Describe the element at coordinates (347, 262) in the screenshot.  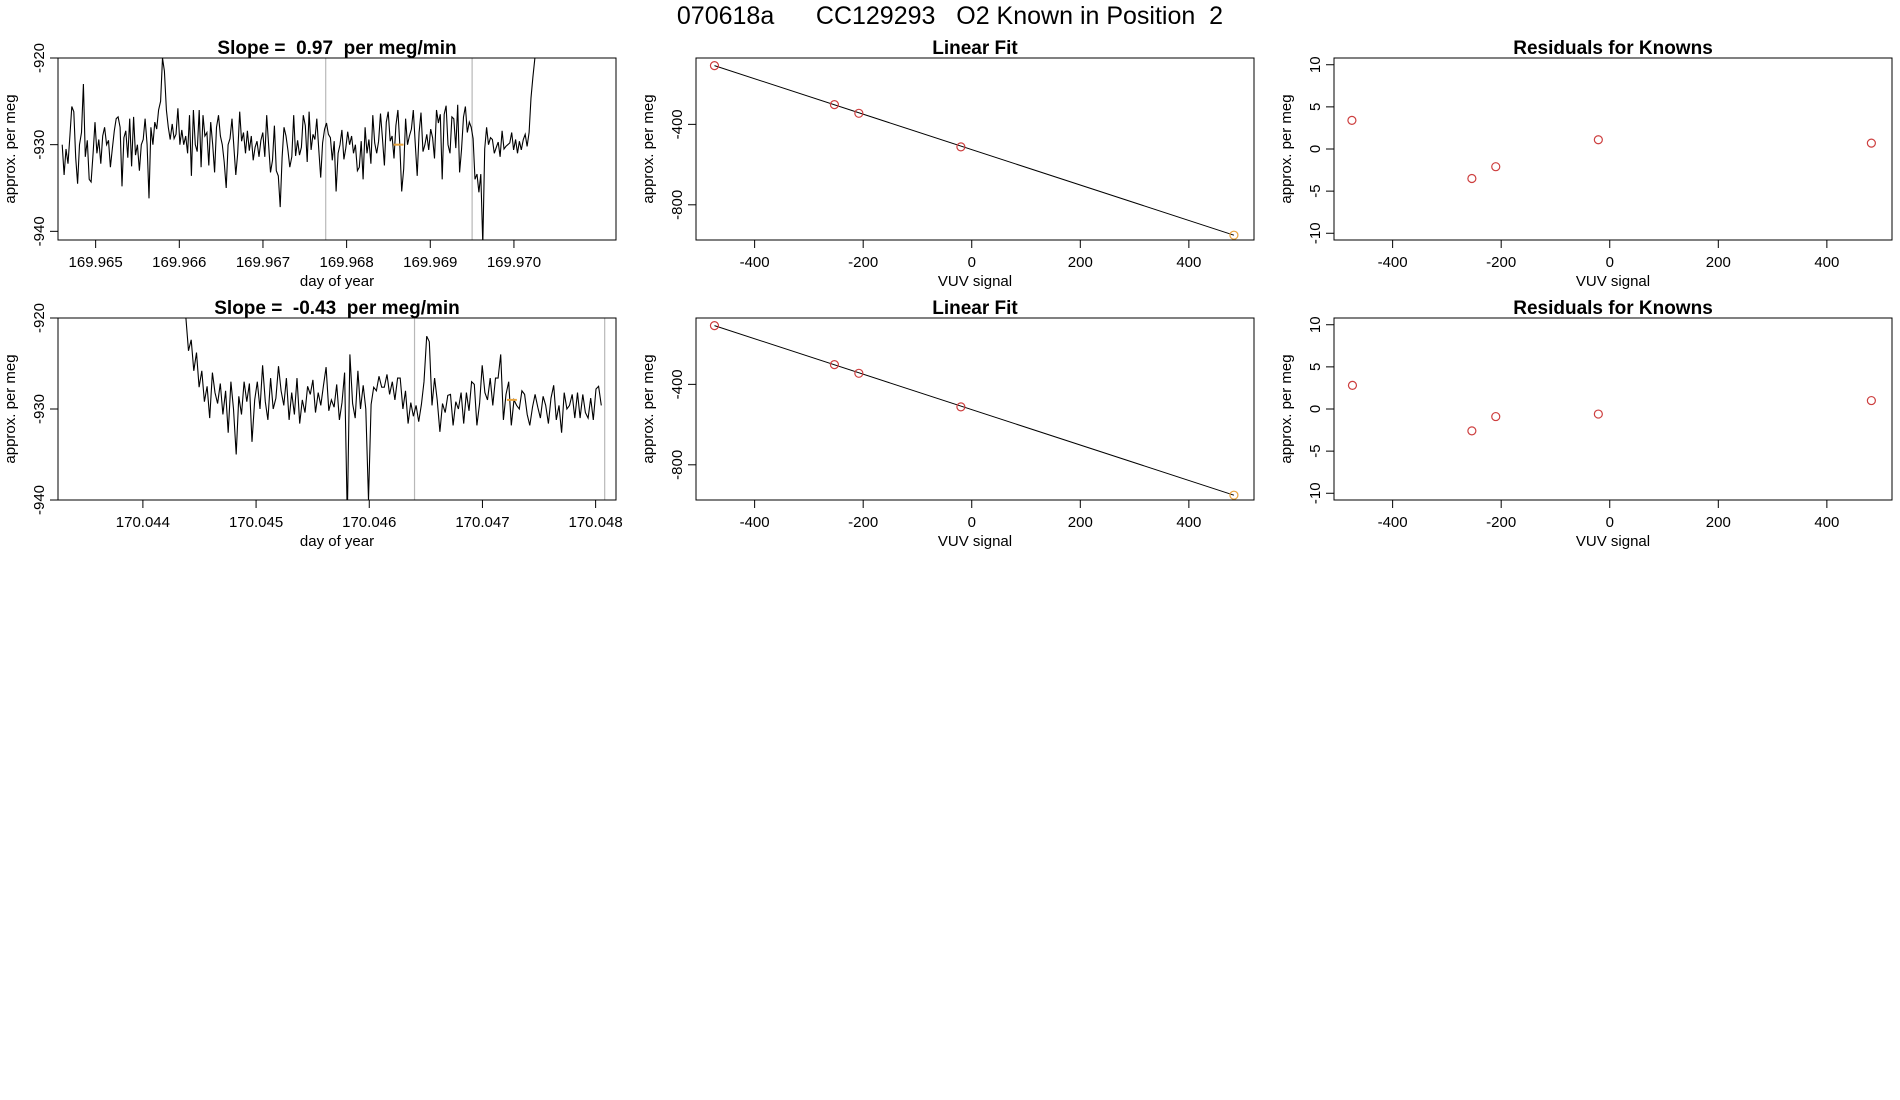
I see `x-tick-label: 169.968` at that location.